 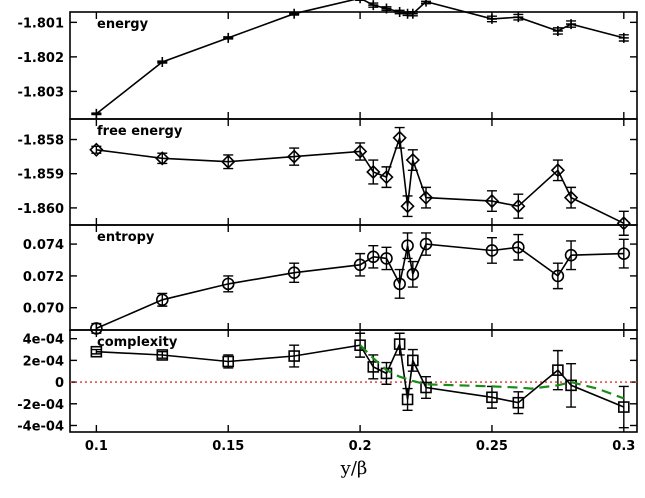 What do you see at coordinates (40, 405) in the screenshot?
I see `y-tick-label: -2e-04` at bounding box center [40, 405].